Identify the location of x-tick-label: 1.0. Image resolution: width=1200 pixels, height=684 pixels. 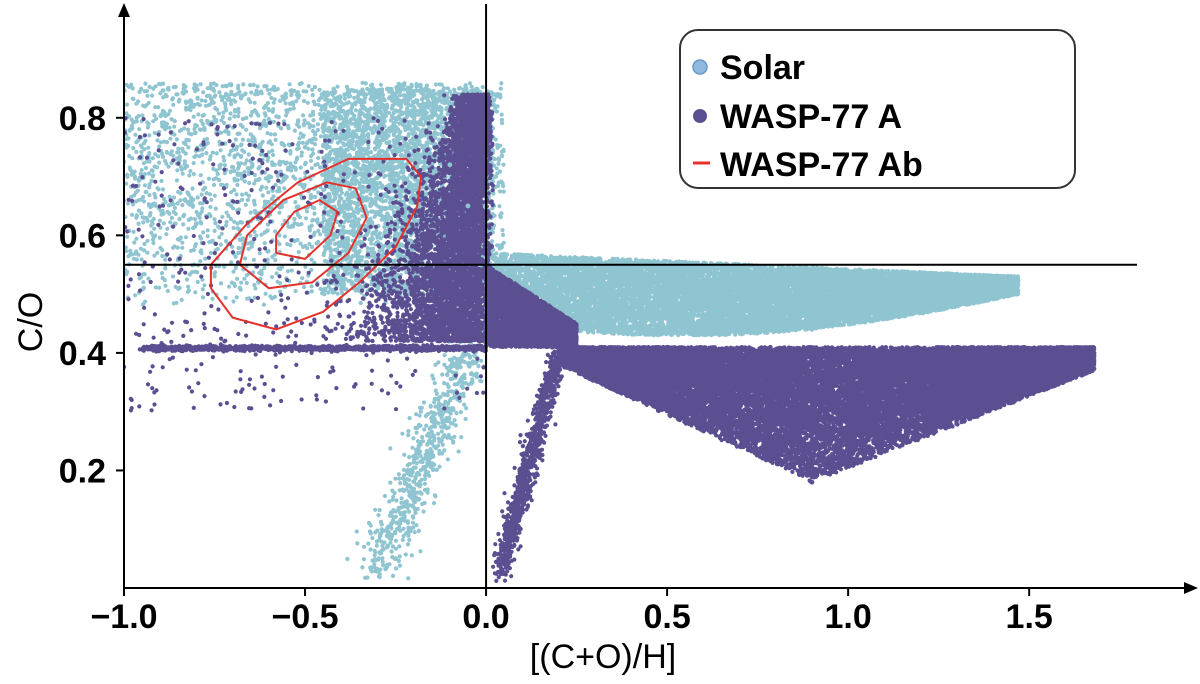
(848, 617).